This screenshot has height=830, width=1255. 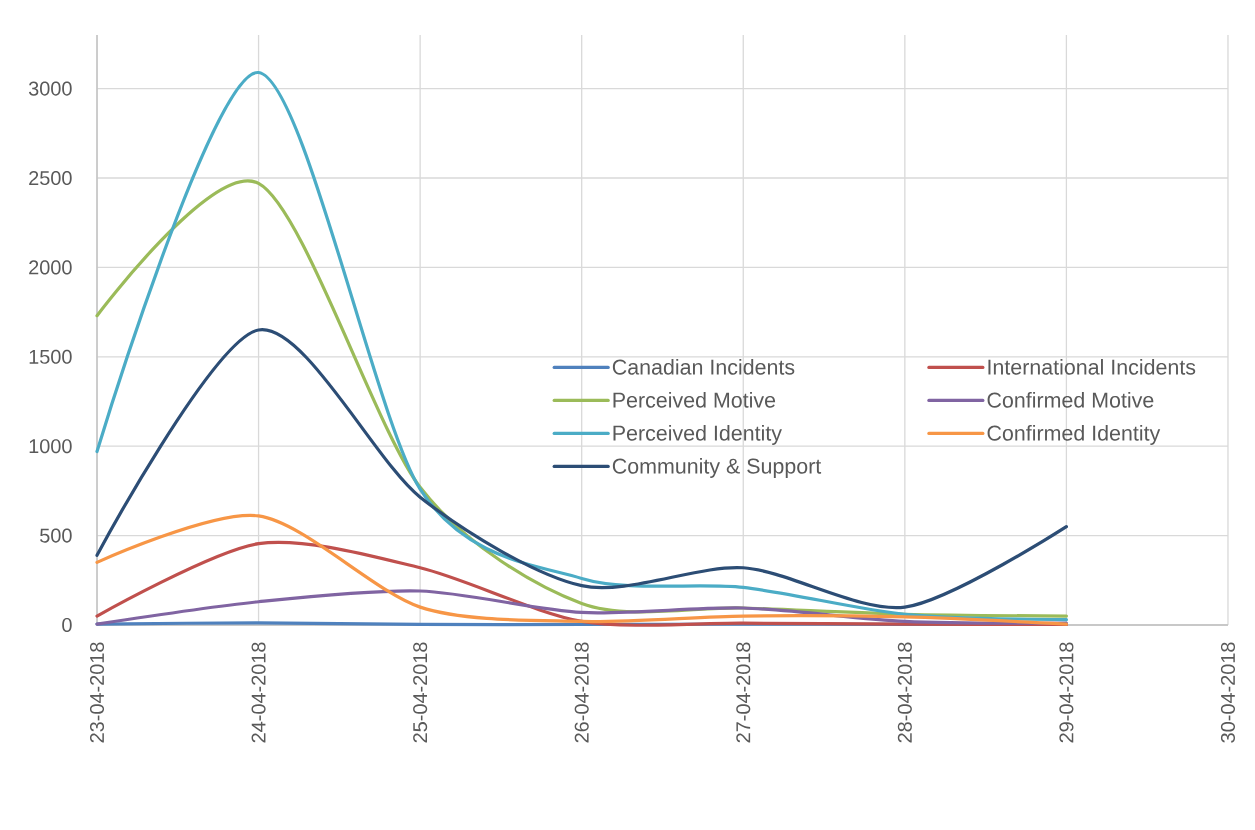 I want to click on x-tick-label: 28-04-2018, so click(x=904, y=692).